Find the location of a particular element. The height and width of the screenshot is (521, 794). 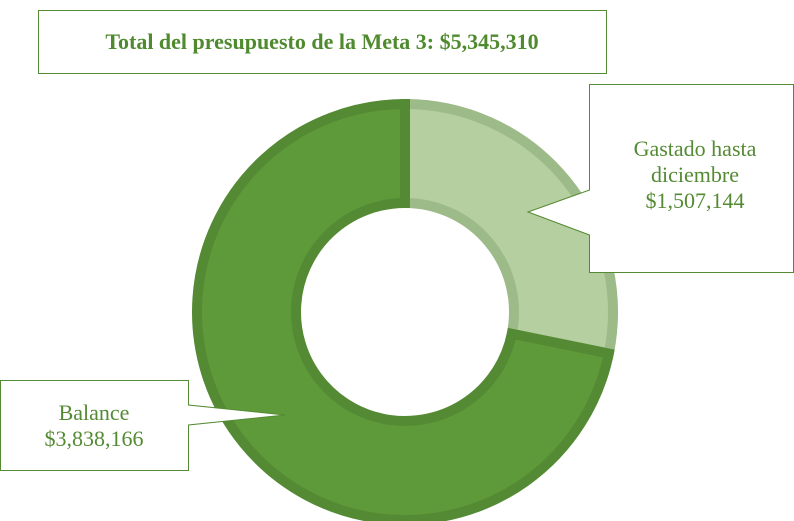

category-label: Balance is located at coordinates (94, 412).